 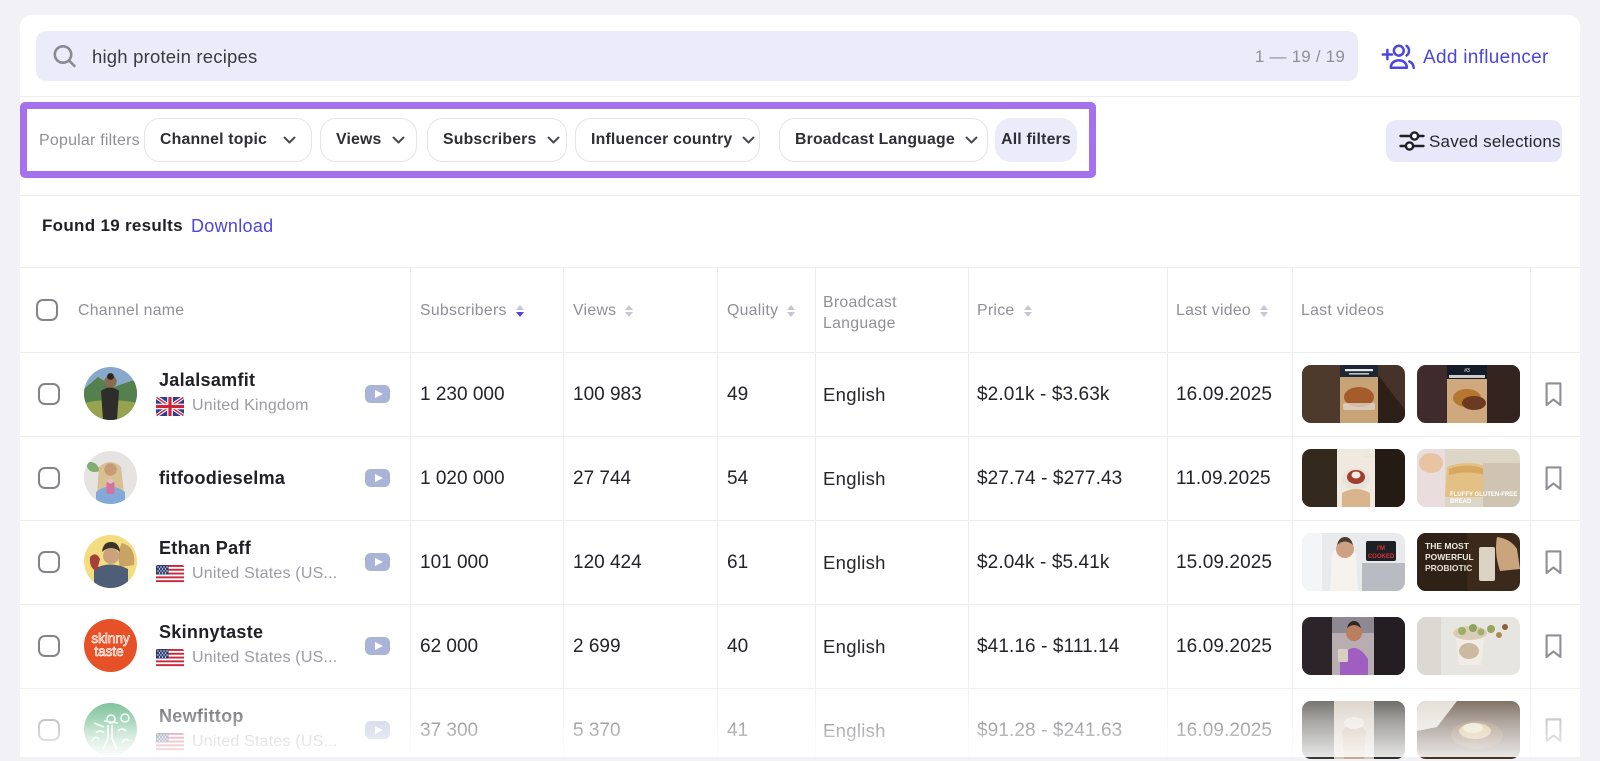 What do you see at coordinates (1371, 456) in the screenshot?
I see `svg-text: Crisp` at bounding box center [1371, 456].